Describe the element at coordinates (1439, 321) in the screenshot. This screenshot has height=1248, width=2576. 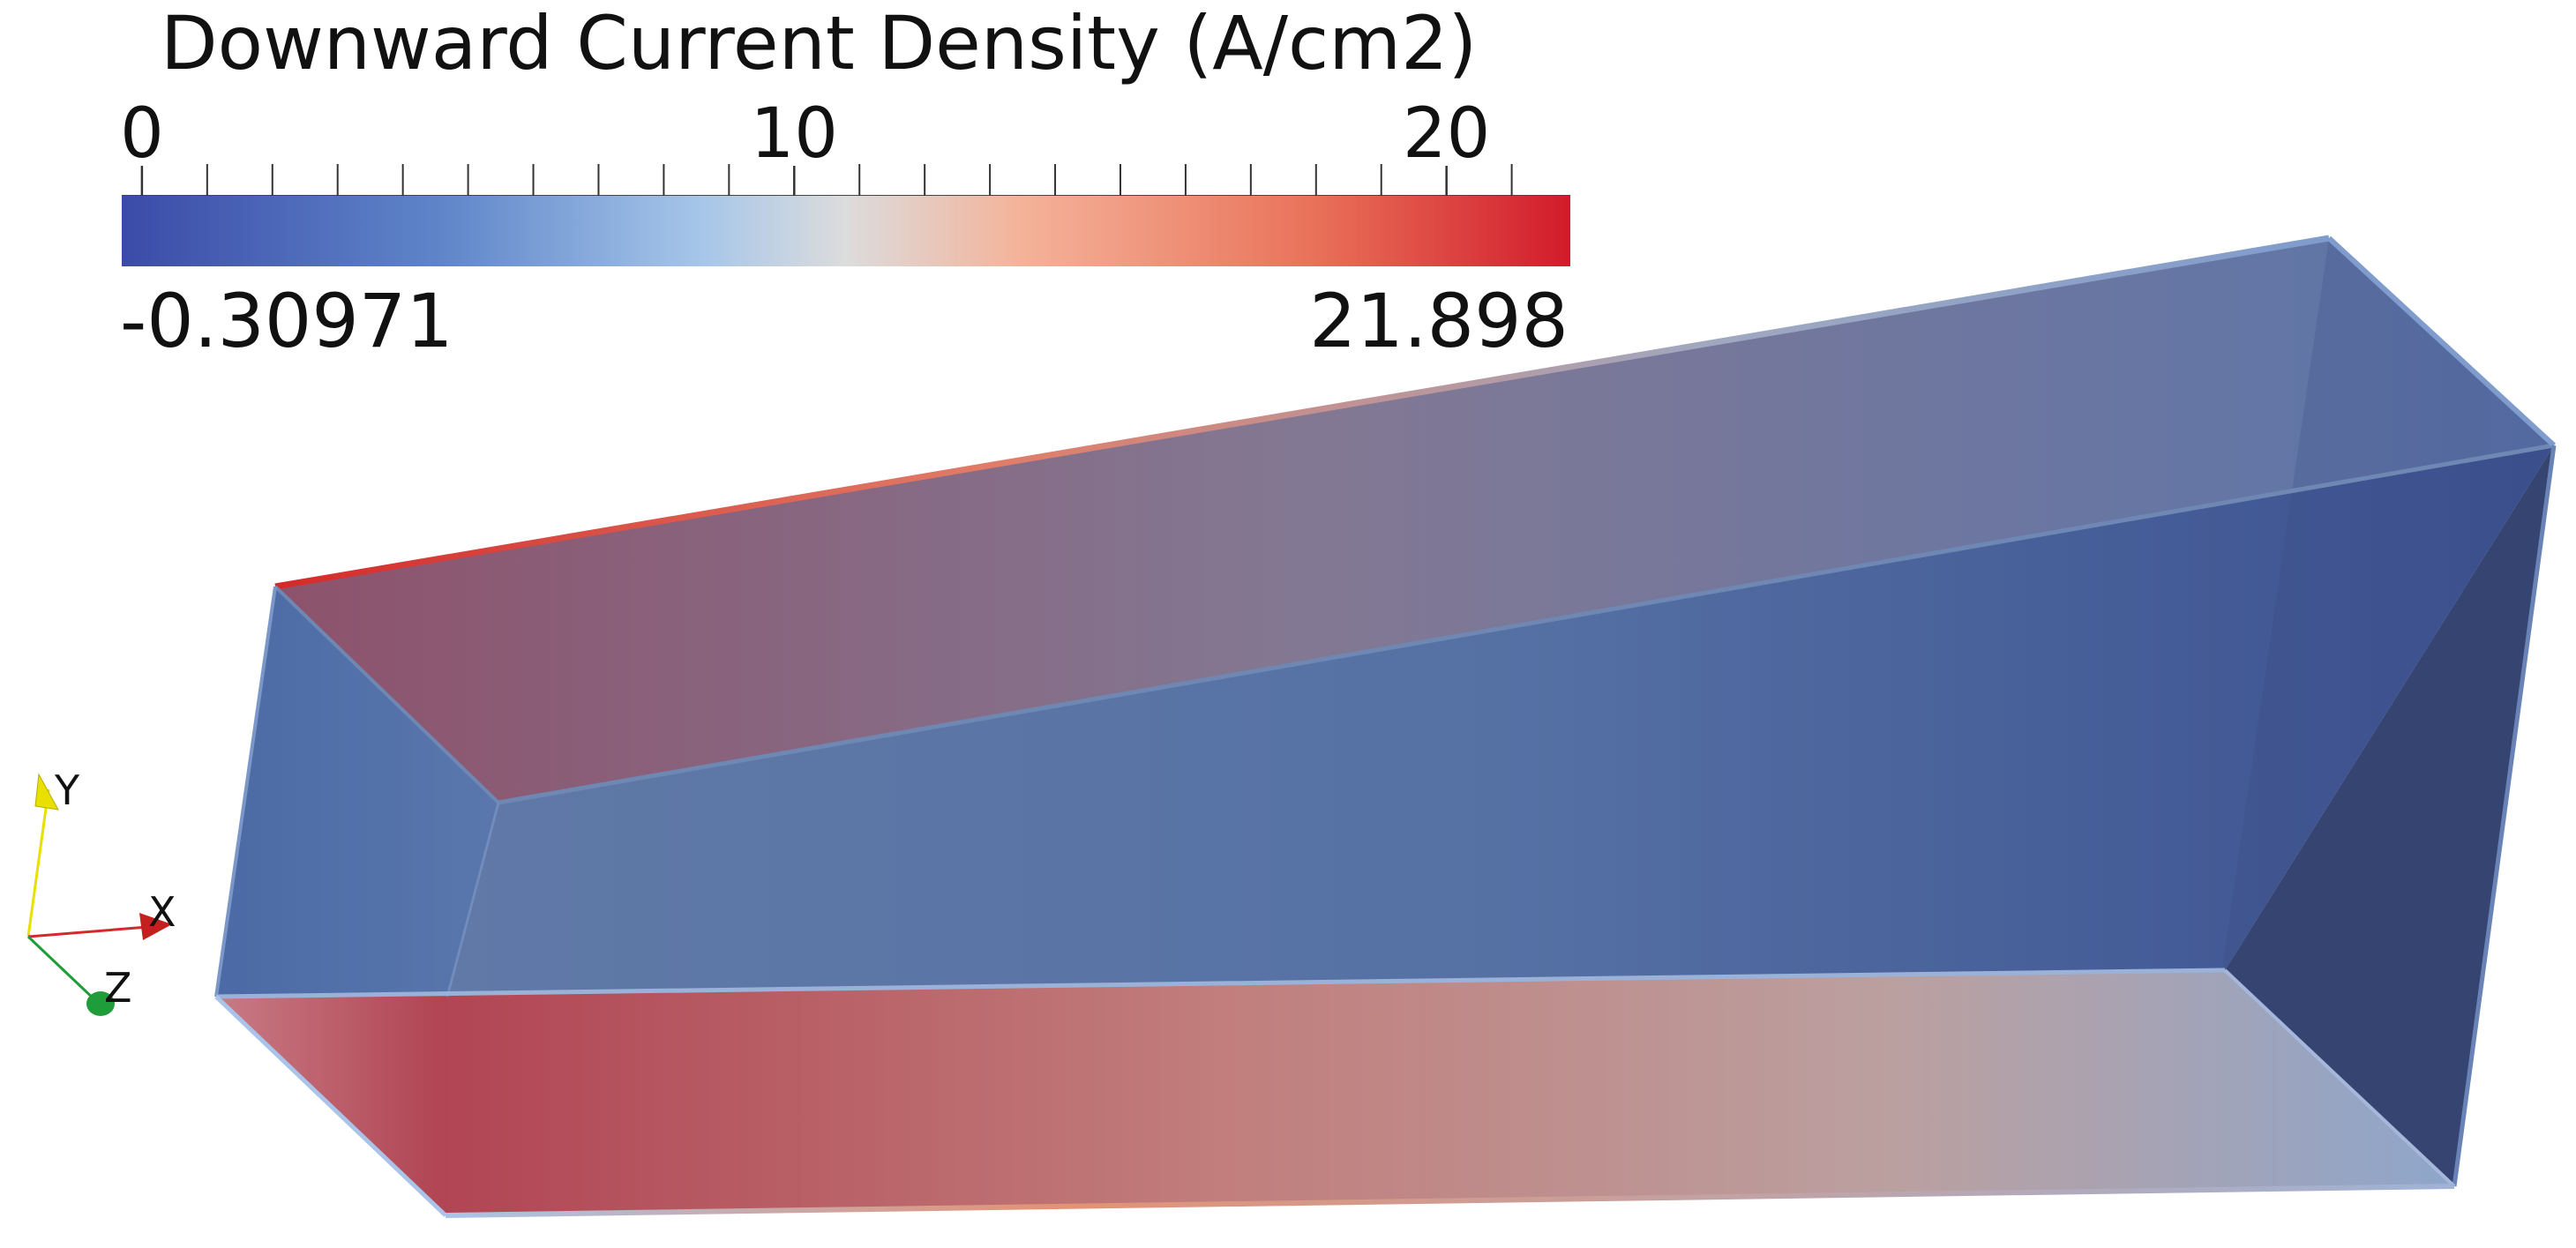
I see `colorbar-range-max: 21.898` at that location.